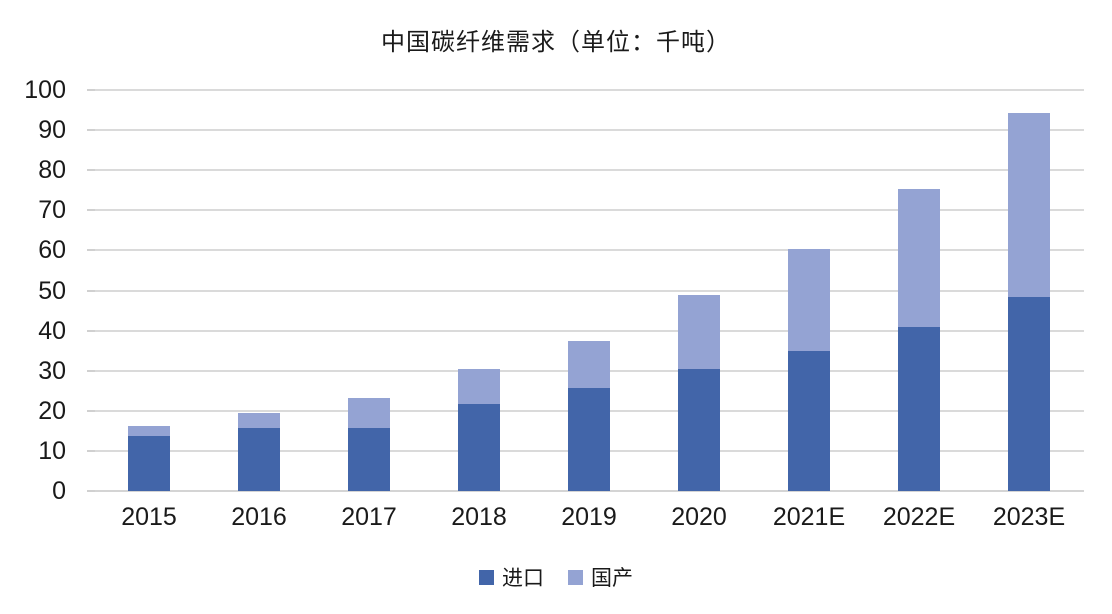  What do you see at coordinates (45, 90) in the screenshot?
I see `y-axis-tick-label: 100` at bounding box center [45, 90].